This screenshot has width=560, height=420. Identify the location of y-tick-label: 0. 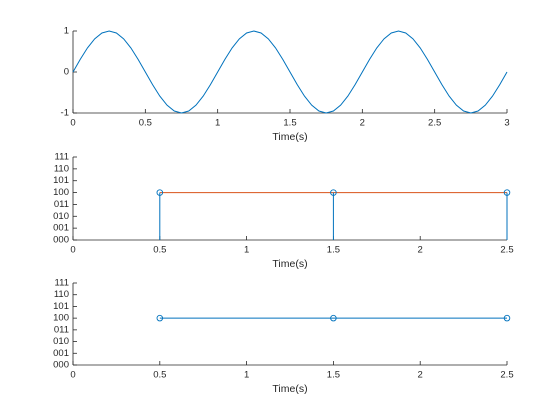
(66, 72).